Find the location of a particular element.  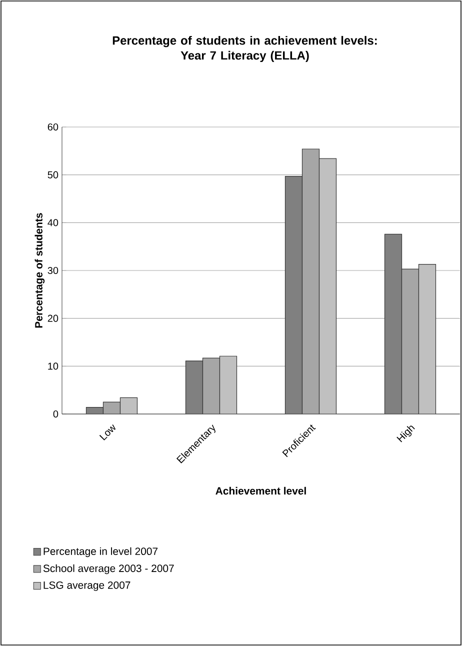

x-tick-label: Low is located at coordinates (107, 432).